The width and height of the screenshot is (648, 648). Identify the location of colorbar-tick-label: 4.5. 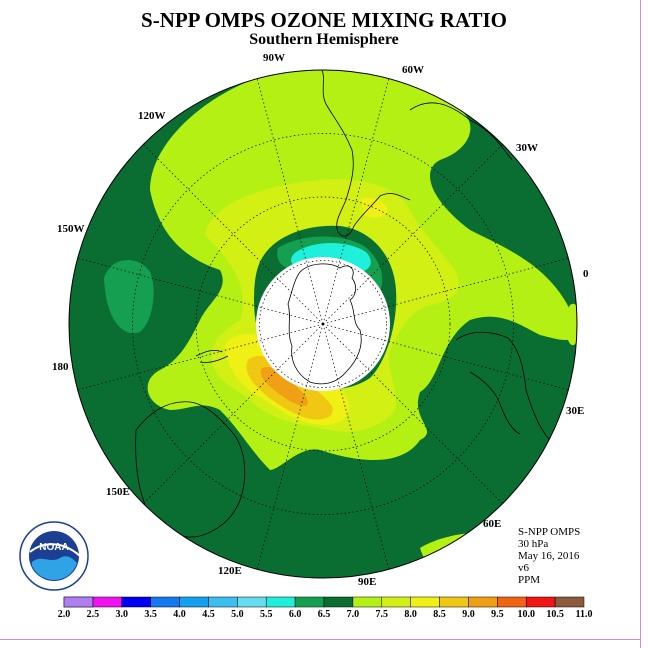
(208, 614).